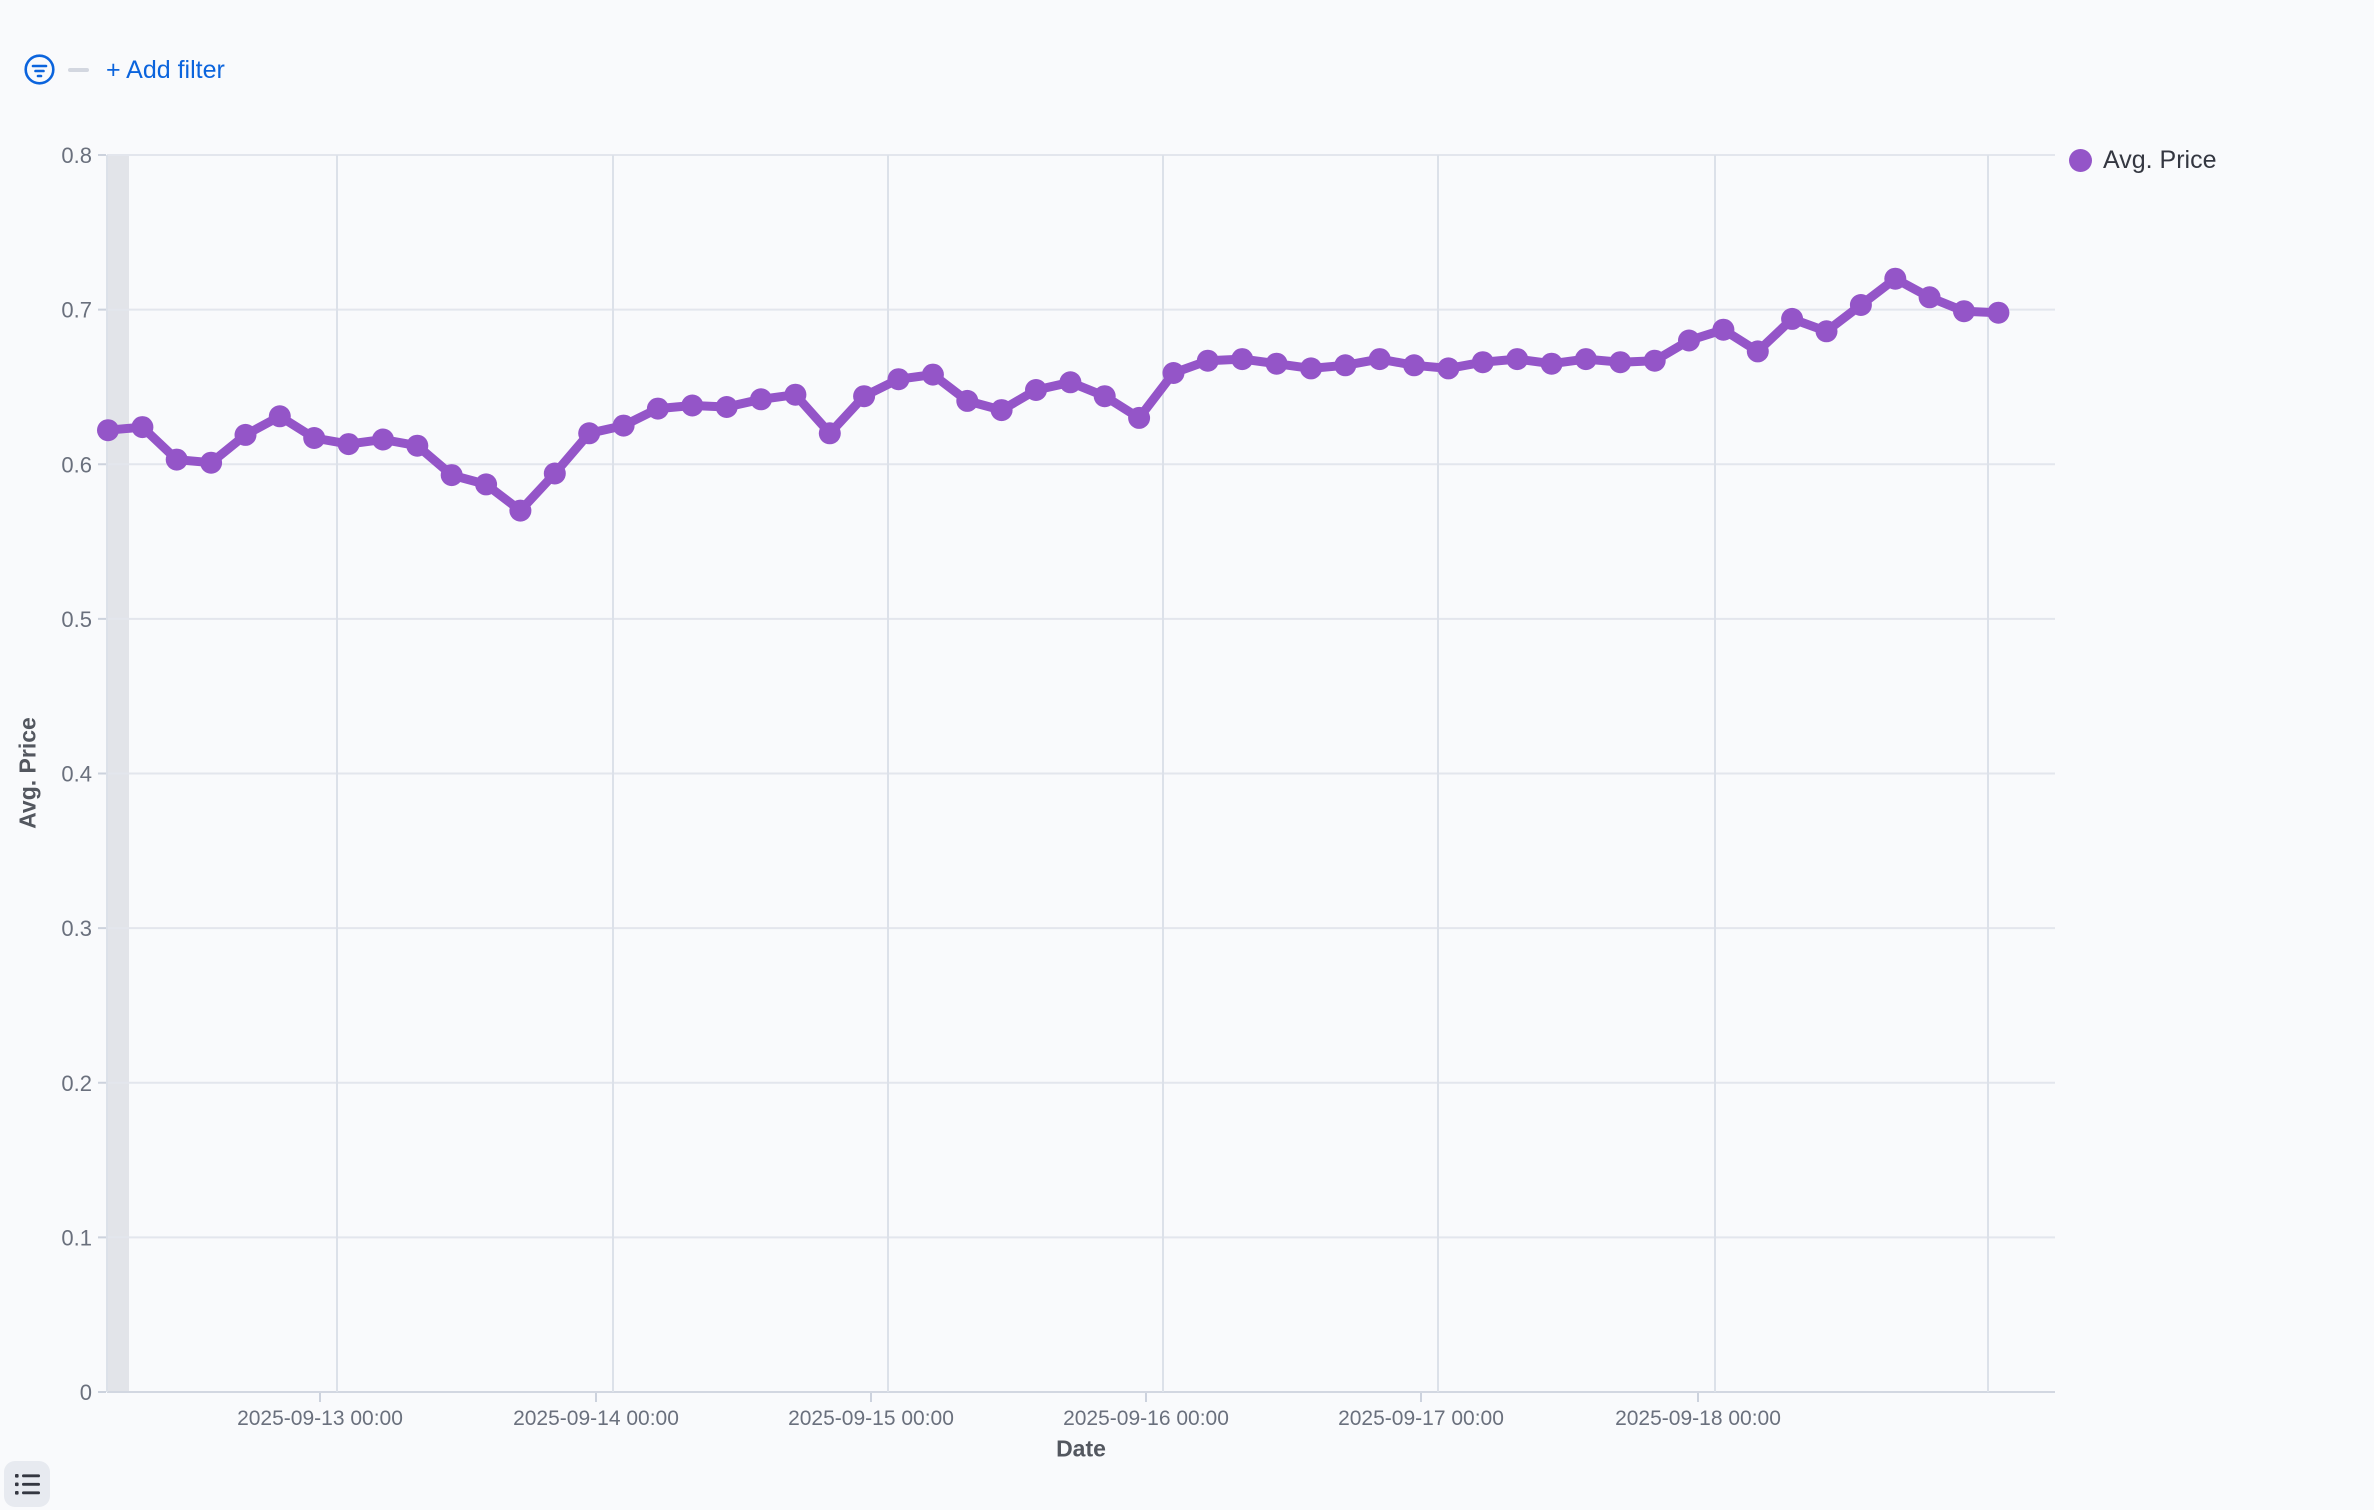  I want to click on x-tick-label: 2025-09-16 00:00, so click(1146, 1418).